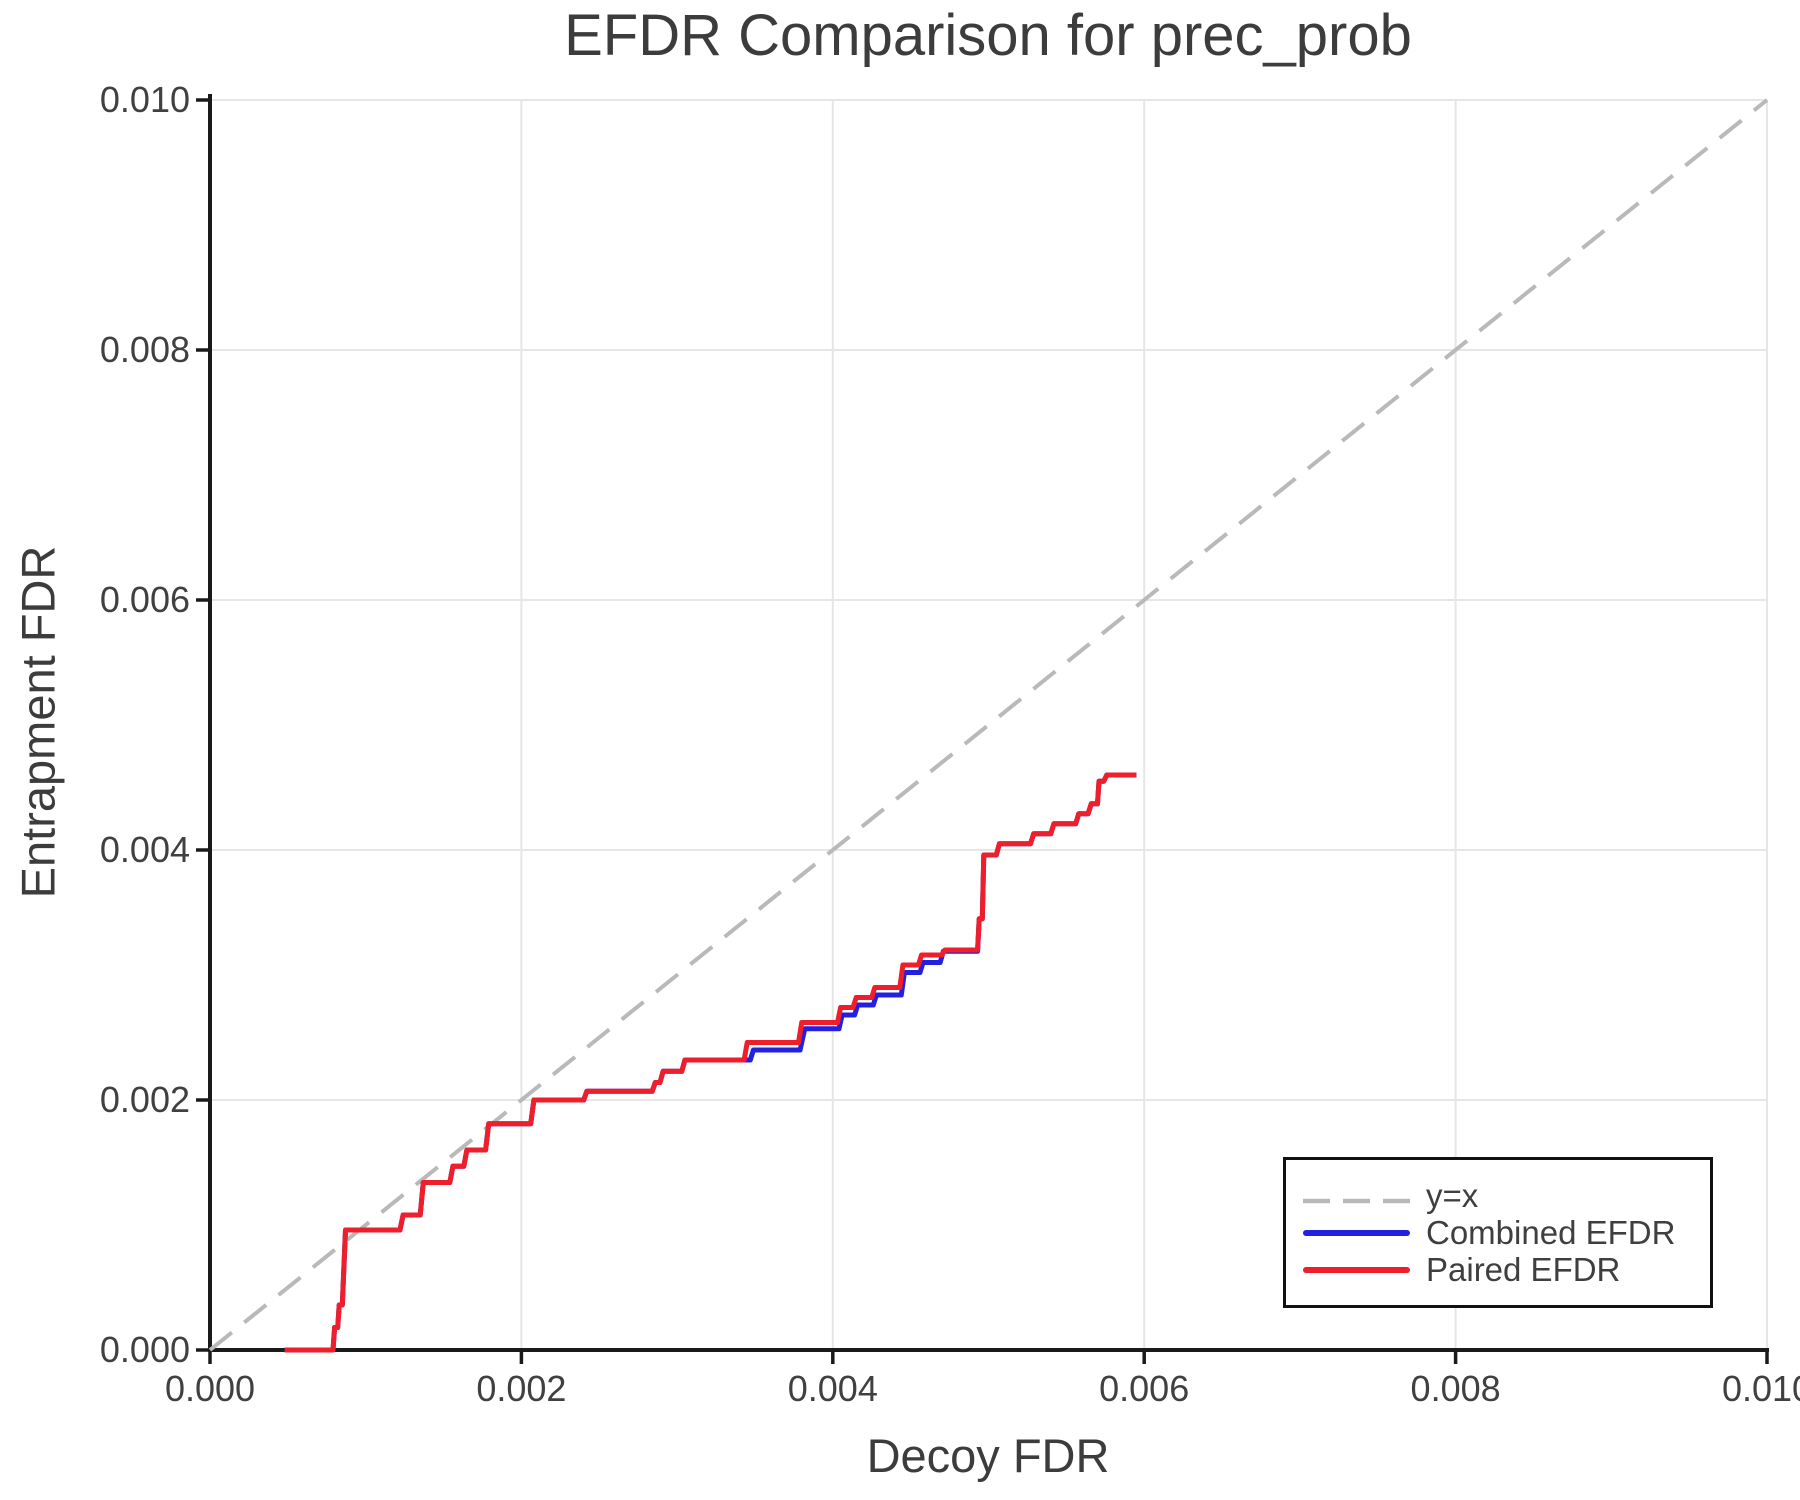  What do you see at coordinates (1452, 1195) in the screenshot?
I see `legend-label-yx: y=x` at bounding box center [1452, 1195].